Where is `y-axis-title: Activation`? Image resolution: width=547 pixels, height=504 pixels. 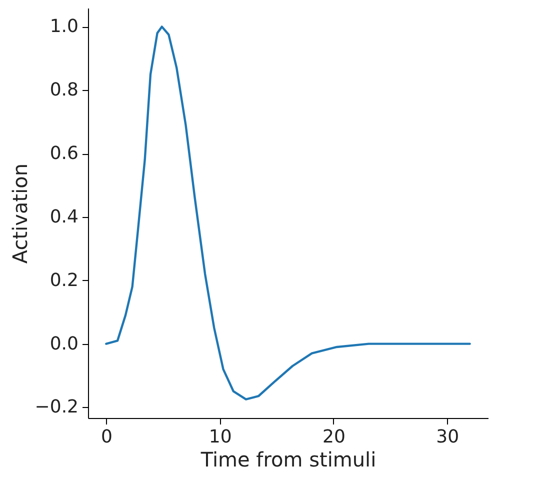 y-axis-title: Activation is located at coordinates (20, 213).